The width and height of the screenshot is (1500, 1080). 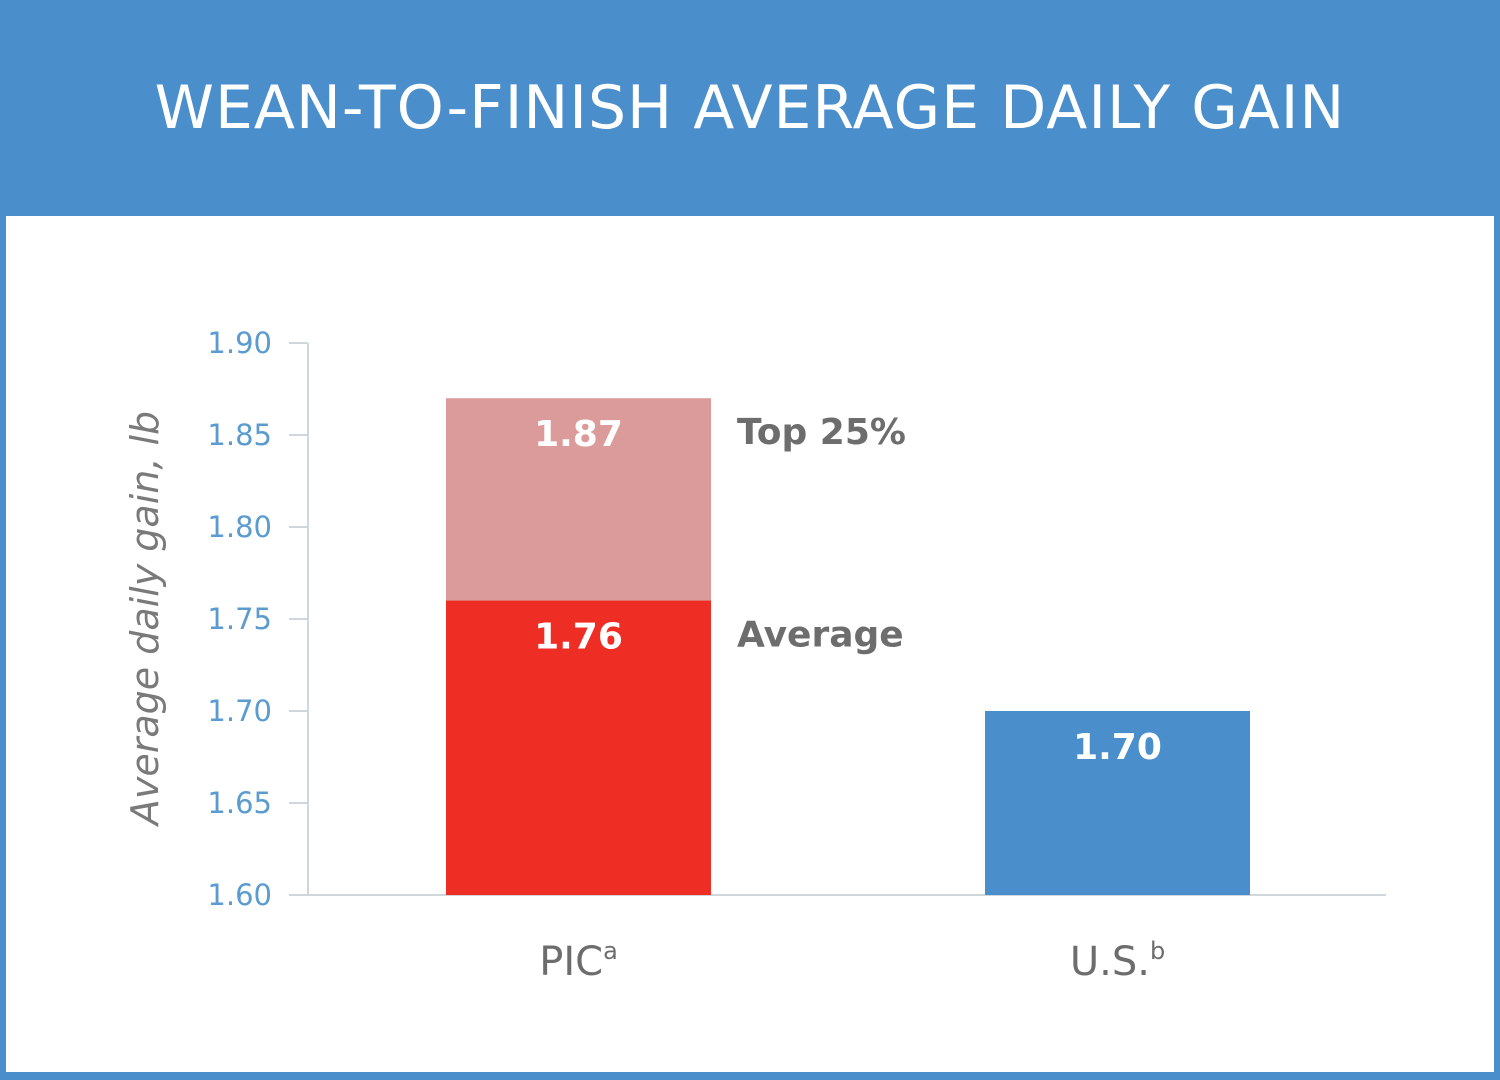 What do you see at coordinates (239, 711) in the screenshot?
I see `y-tick-label: 1.70` at bounding box center [239, 711].